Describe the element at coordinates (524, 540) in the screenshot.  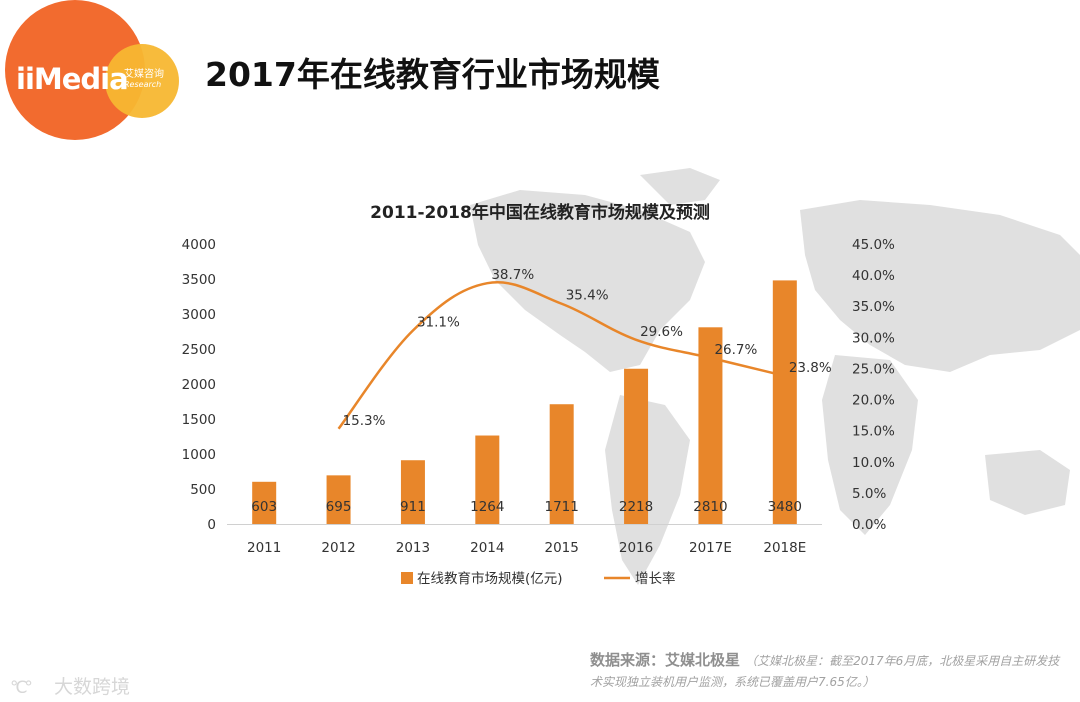
I see `x-axis: 2011 2012 2013 2014 2015 2016 2017E 2018E` at that location.